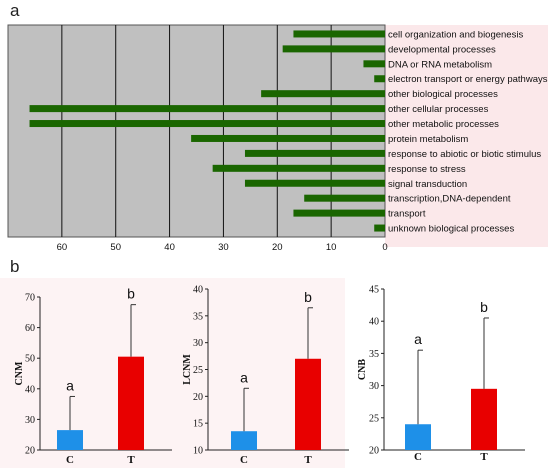 This screenshot has height=468, width=550. Describe the element at coordinates (455, 34) in the screenshot. I see `category-label-cell-organization-and-biogenesis: cell organization and biogenesis` at that location.